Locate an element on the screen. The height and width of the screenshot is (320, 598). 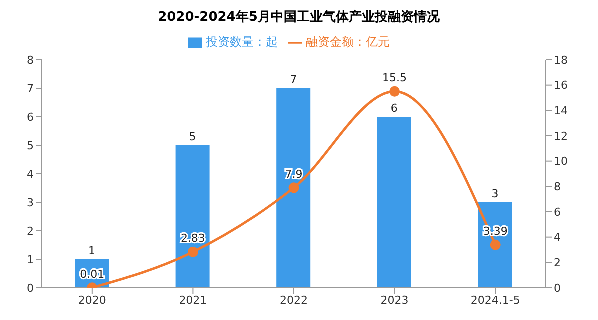
y2-tick-label: 14 is located at coordinates (561, 111).